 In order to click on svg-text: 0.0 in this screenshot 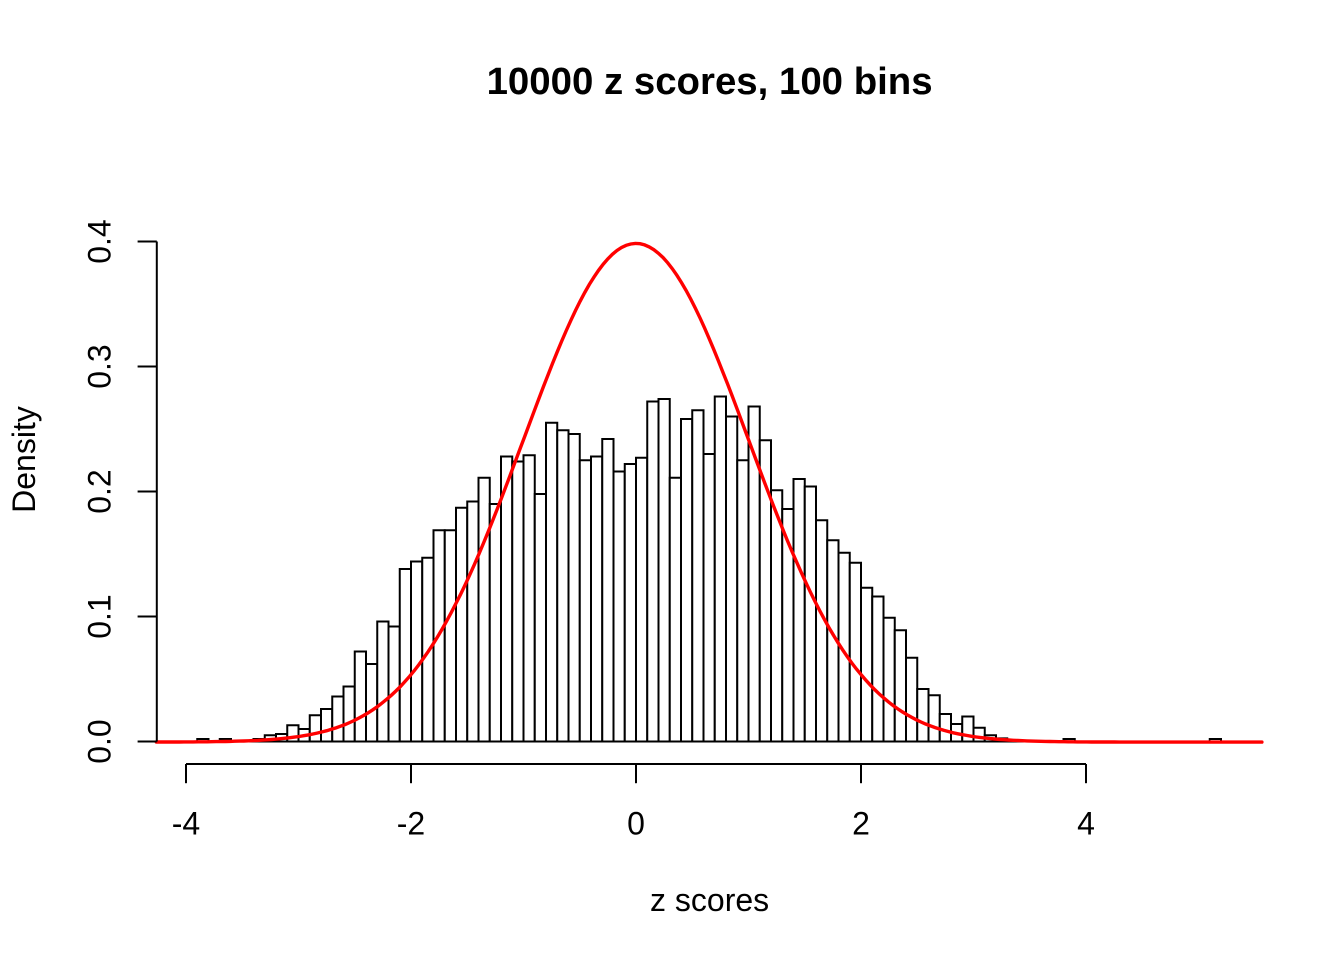, I will do `click(100, 741)`.